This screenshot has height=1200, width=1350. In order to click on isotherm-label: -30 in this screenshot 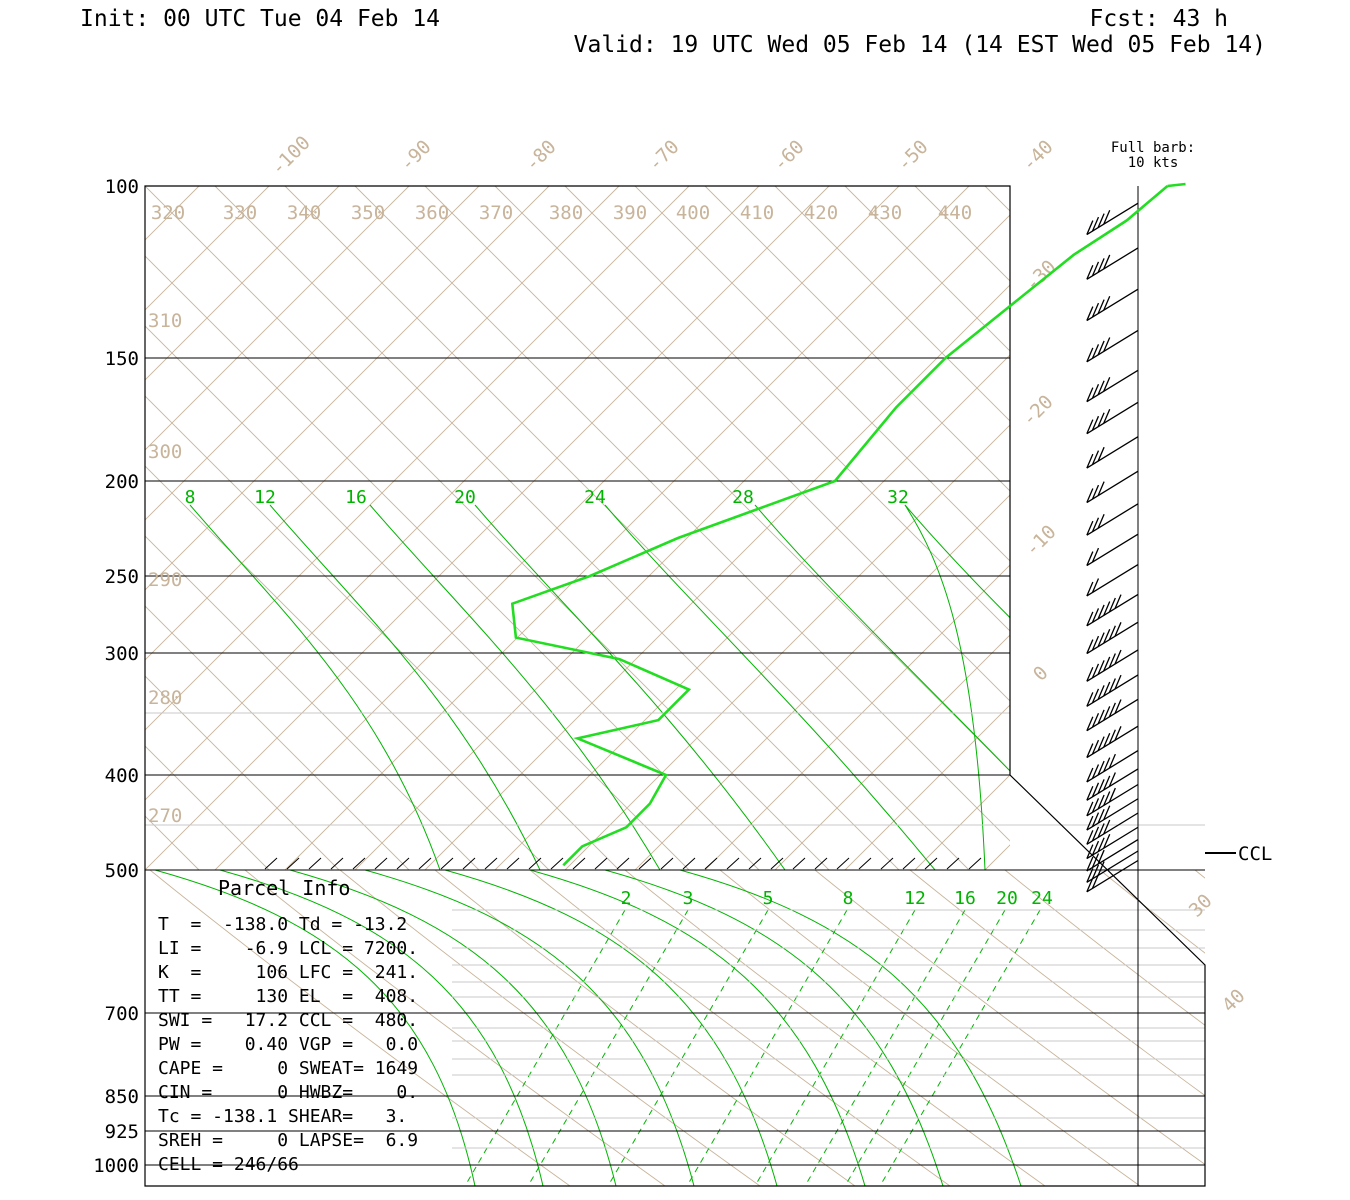, I will do `click(1041, 276)`.